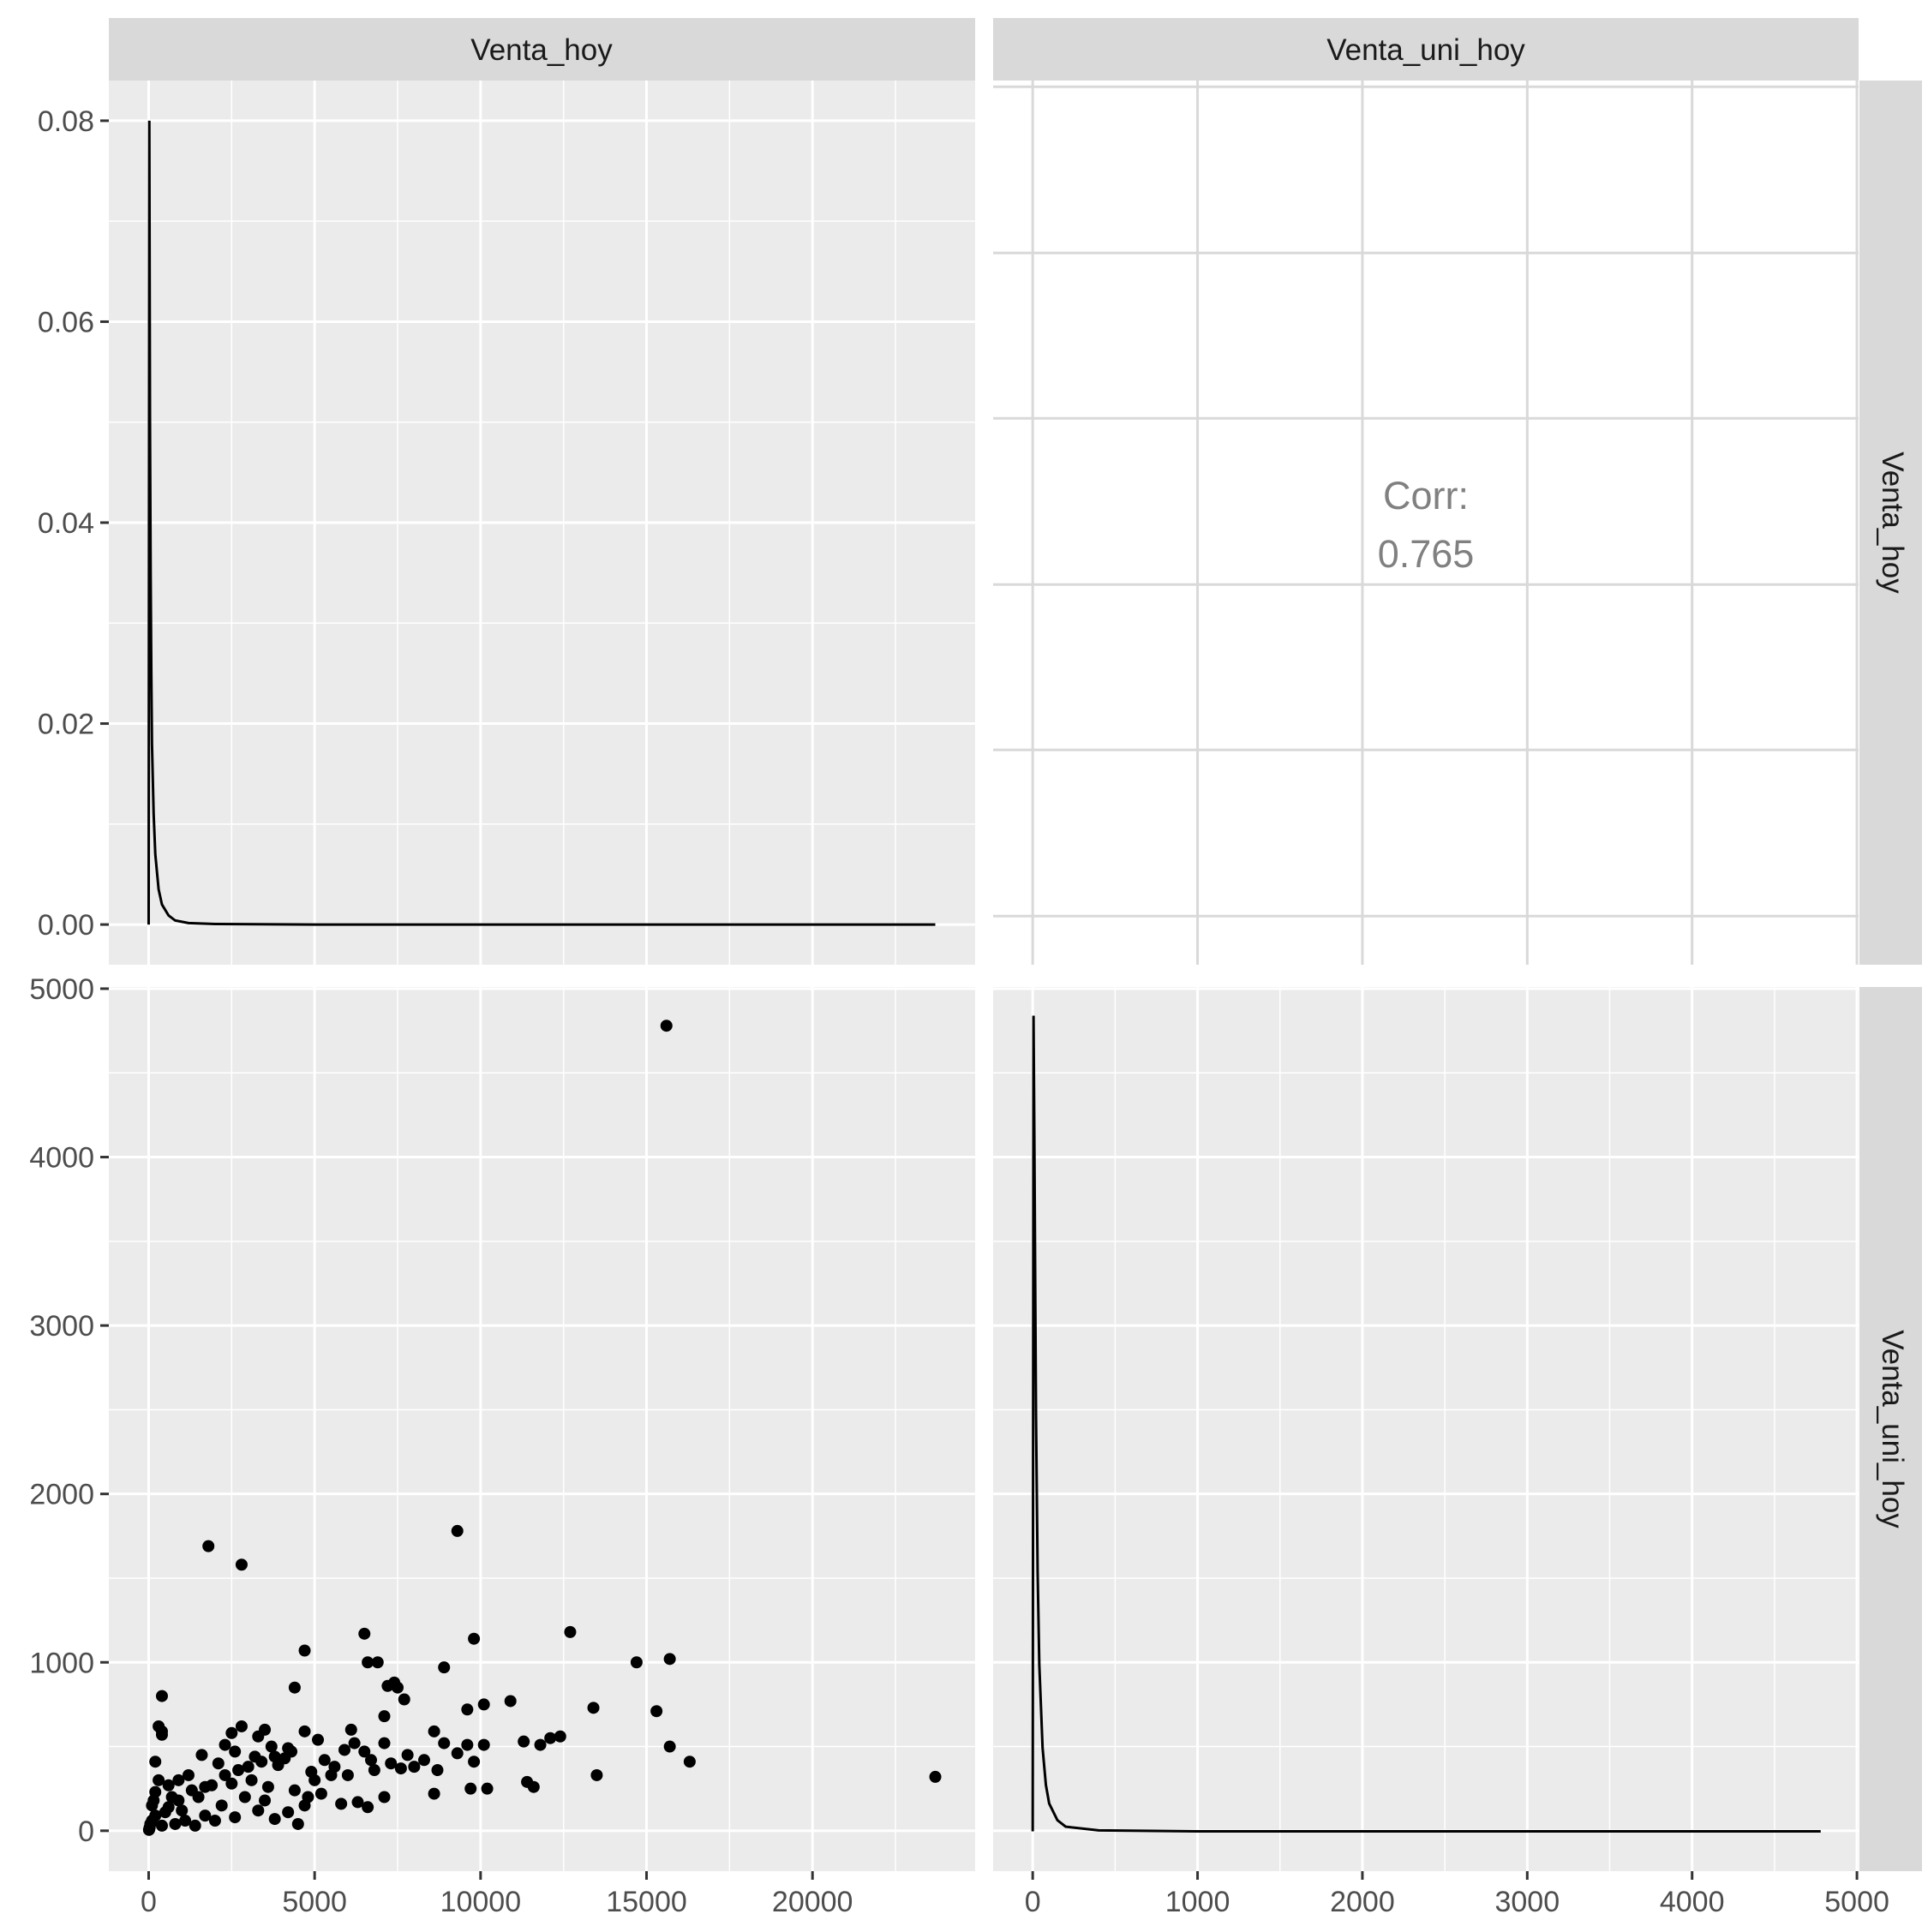 This screenshot has height=1932, width=1928. What do you see at coordinates (66, 121) in the screenshot?
I see `y-axis-row1-tick-label: 0.08` at bounding box center [66, 121].